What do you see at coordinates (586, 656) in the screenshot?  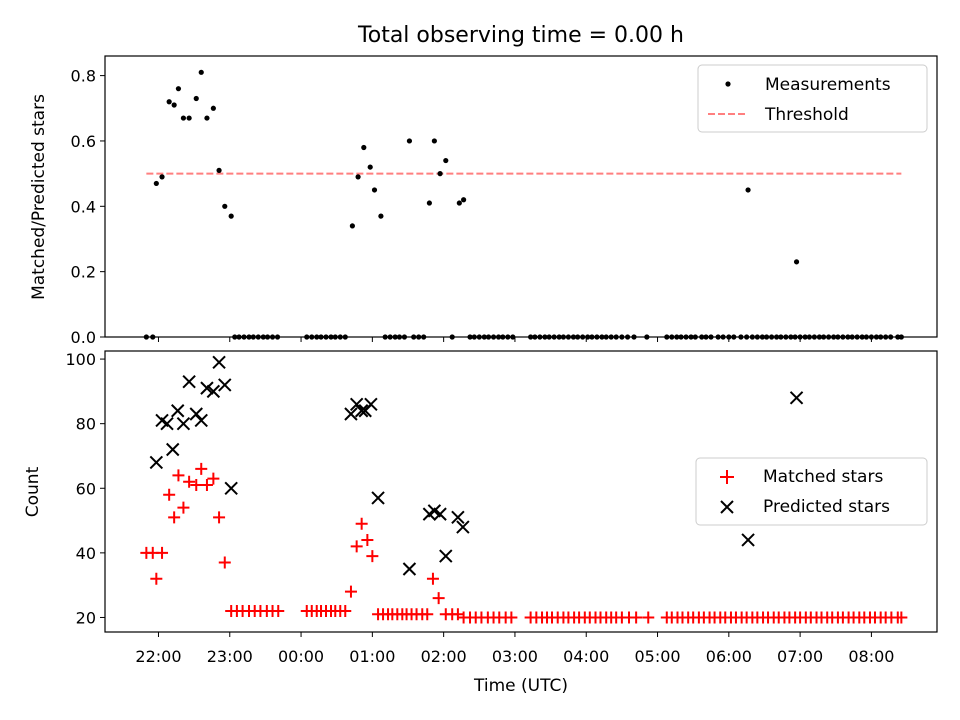 I see `x-tick-label: 04:00` at bounding box center [586, 656].